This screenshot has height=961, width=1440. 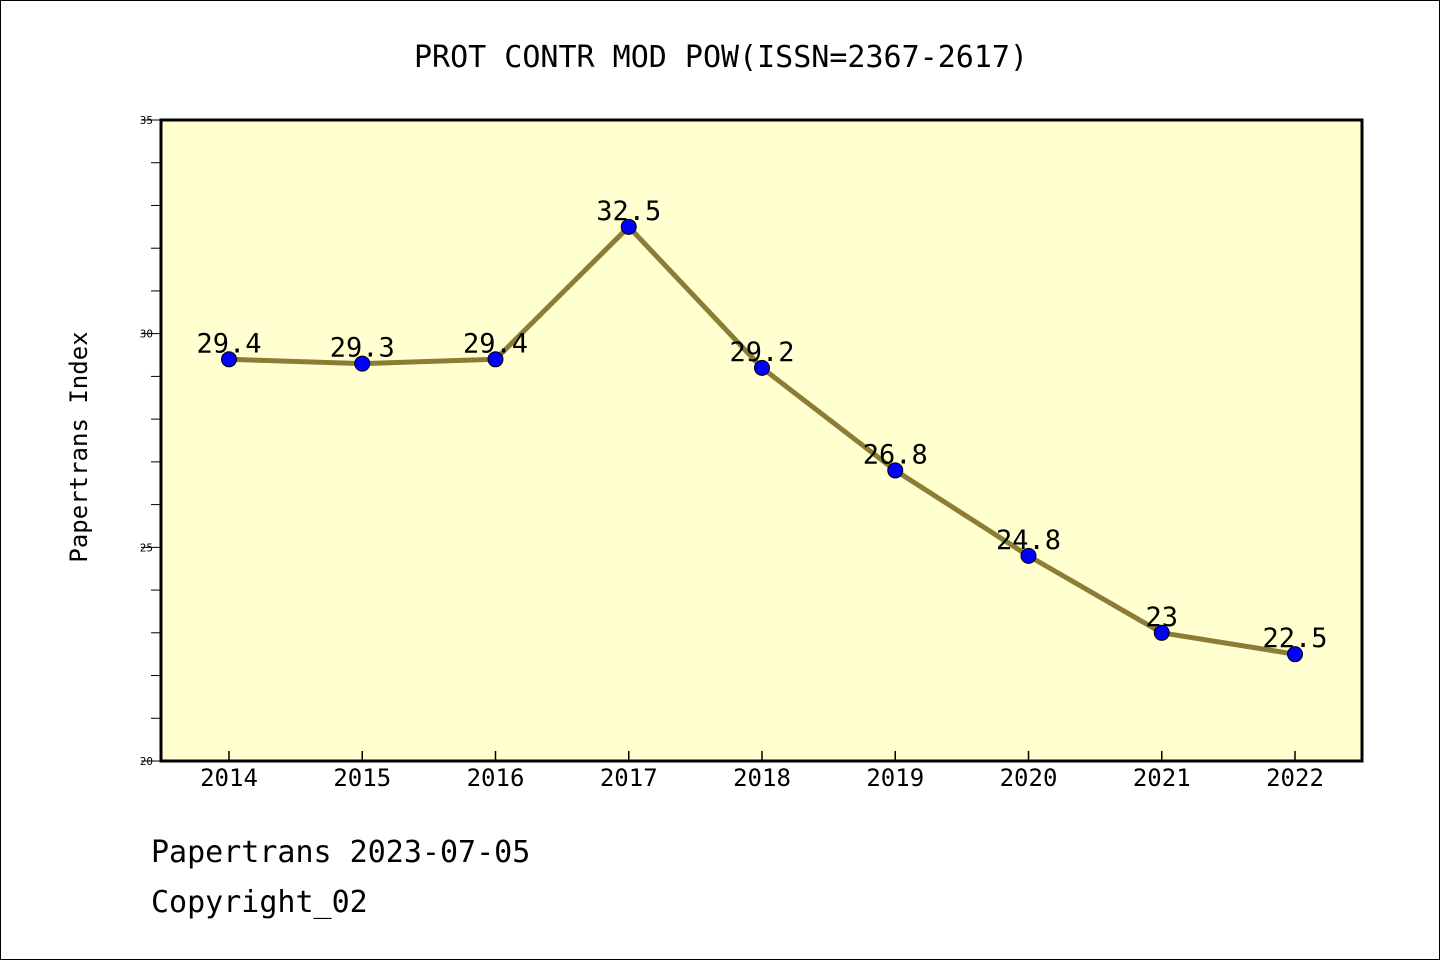 I want to click on y-tick-label: 20, so click(x=146, y=761).